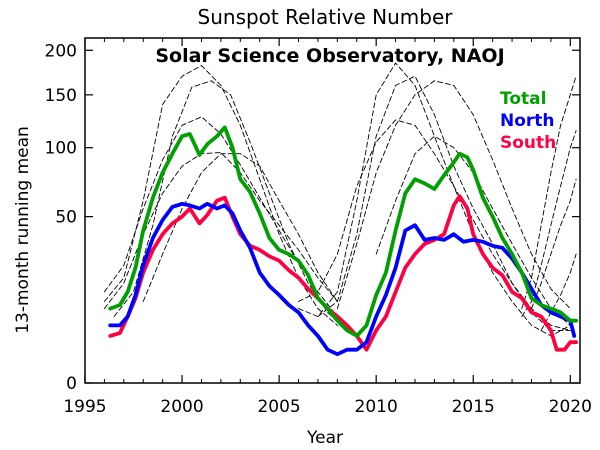  What do you see at coordinates (84, 407) in the screenshot?
I see `x-tick-label-0: 1995` at bounding box center [84, 407].